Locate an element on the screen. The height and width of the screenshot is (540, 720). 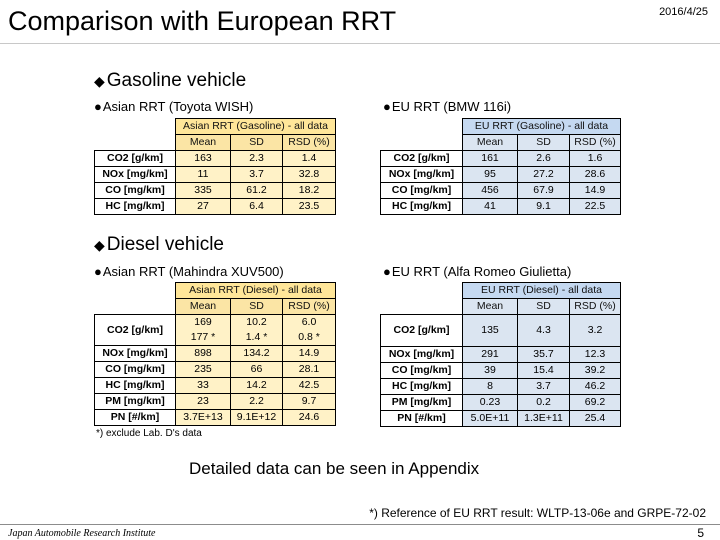
mean-cell: 169 is located at coordinates (203, 322).